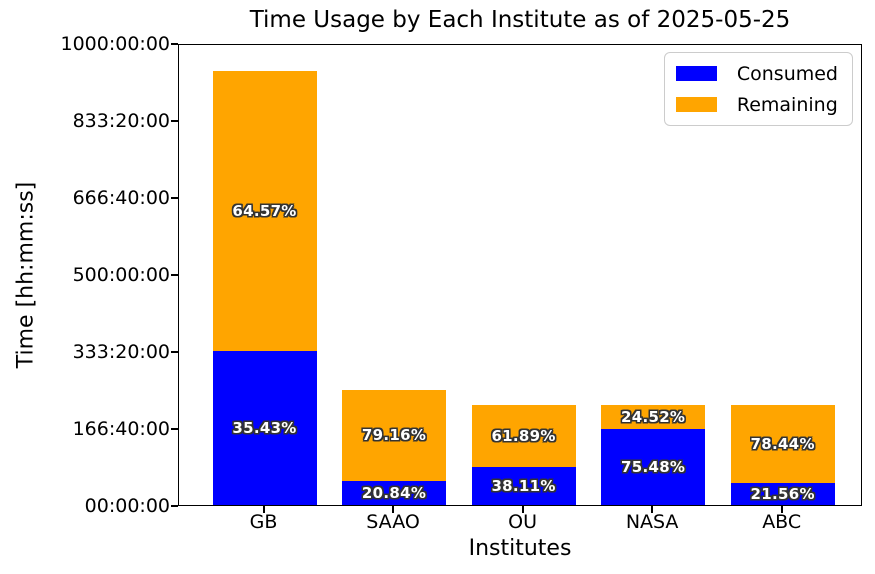 This screenshot has width=875, height=574. What do you see at coordinates (26, 275) in the screenshot?
I see `y-axis-label: Time [hh:mm:ss]` at bounding box center [26, 275].